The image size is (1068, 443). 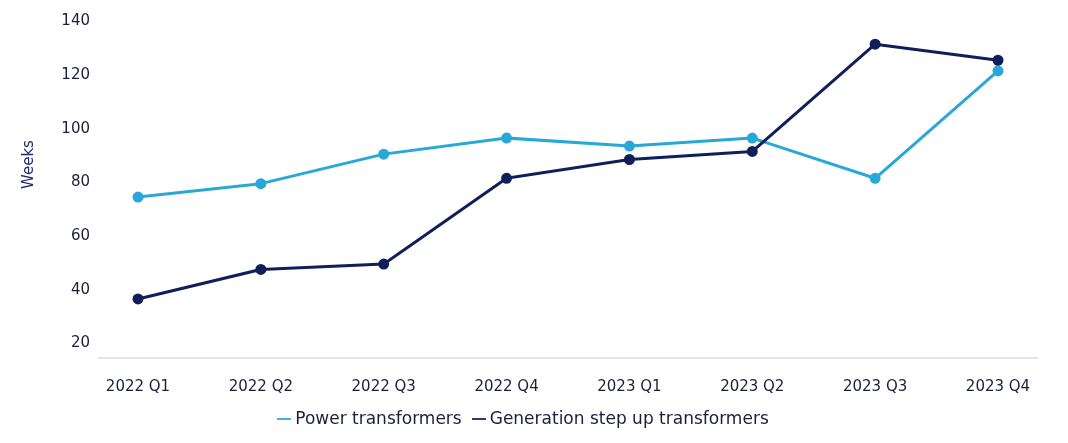 What do you see at coordinates (80, 288) in the screenshot?
I see `y-tick-label: 40` at bounding box center [80, 288].